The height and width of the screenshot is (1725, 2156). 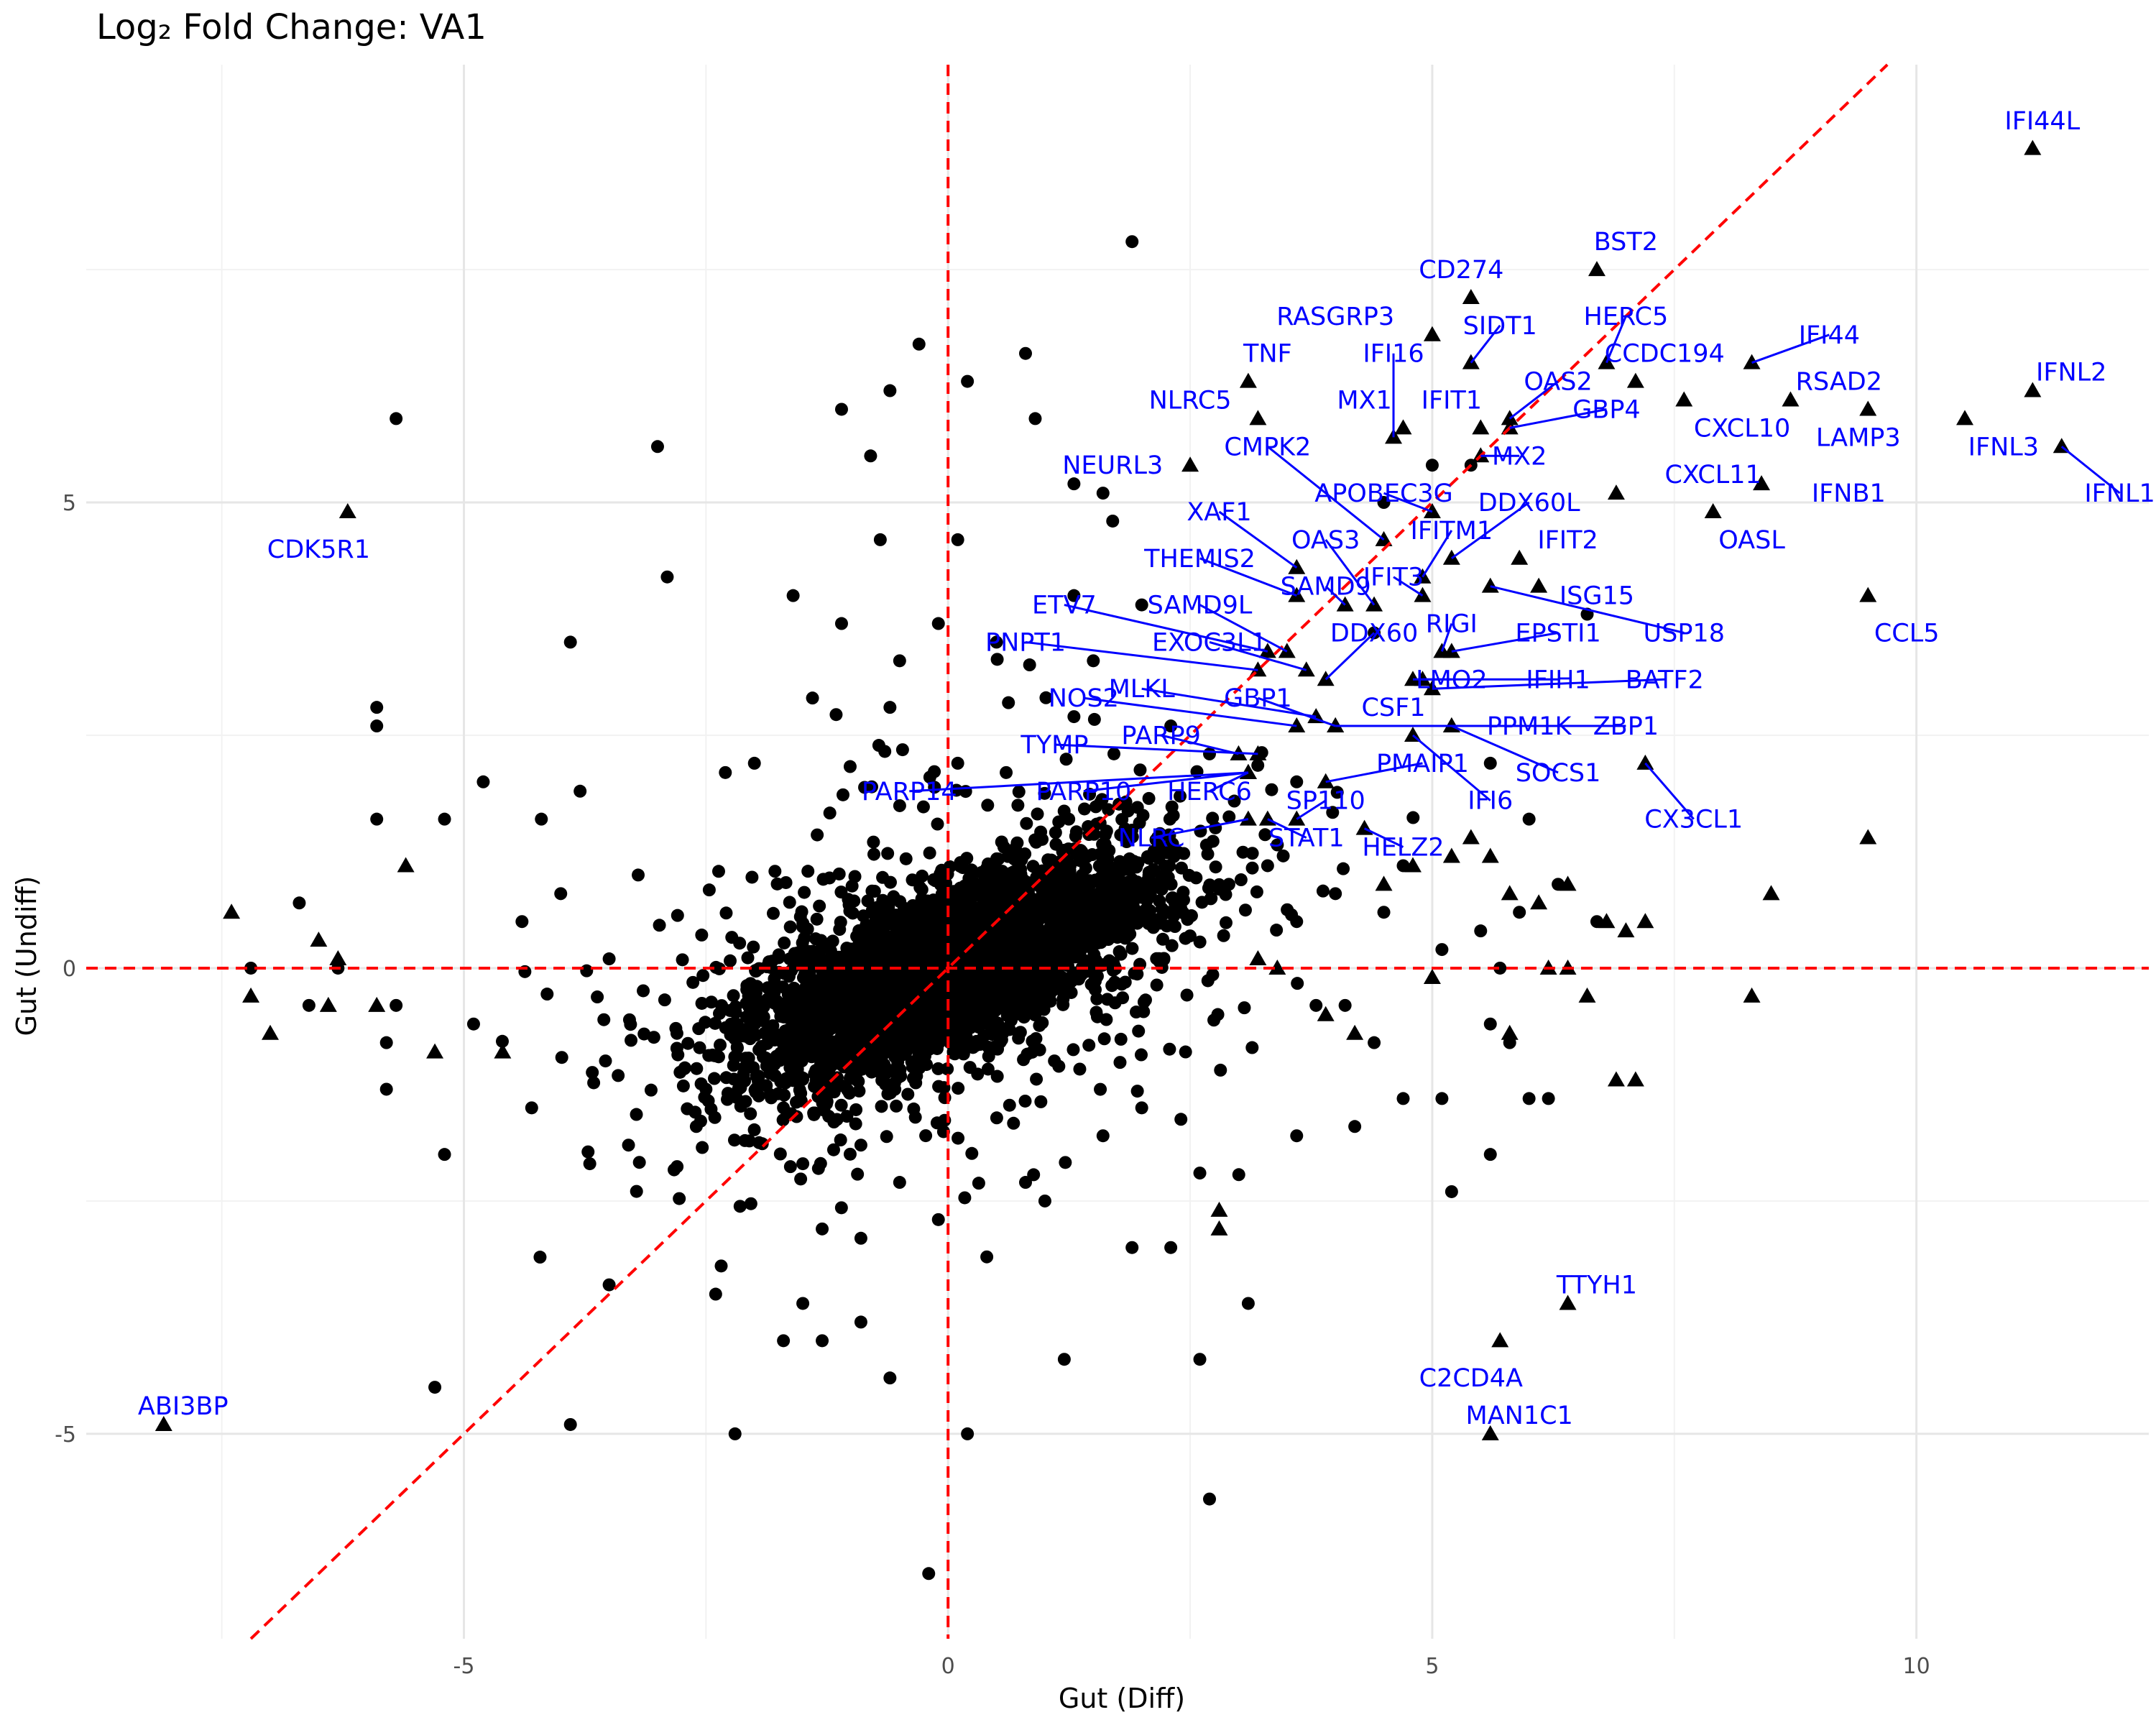 I want to click on labeled-point-bst2, so click(x=1597, y=269).